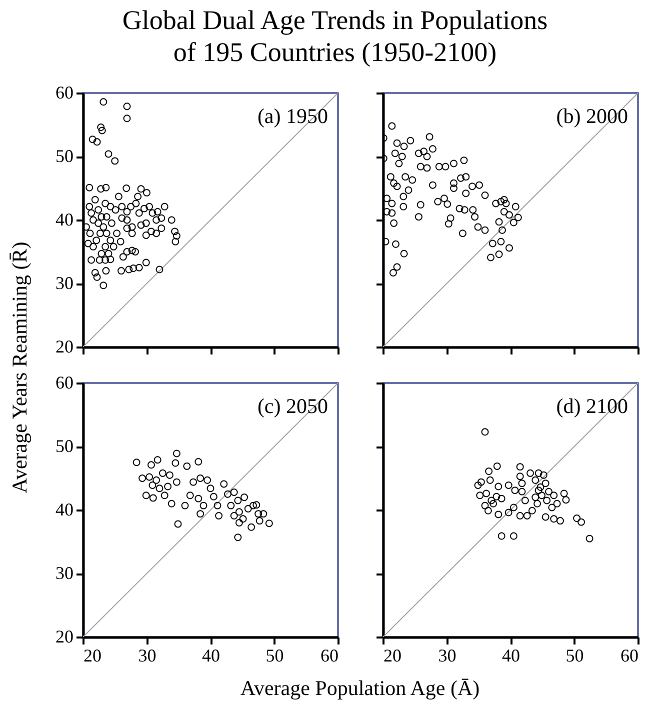 This screenshot has height=720, width=652. I want to click on annotation: (c) 2050, so click(292, 406).